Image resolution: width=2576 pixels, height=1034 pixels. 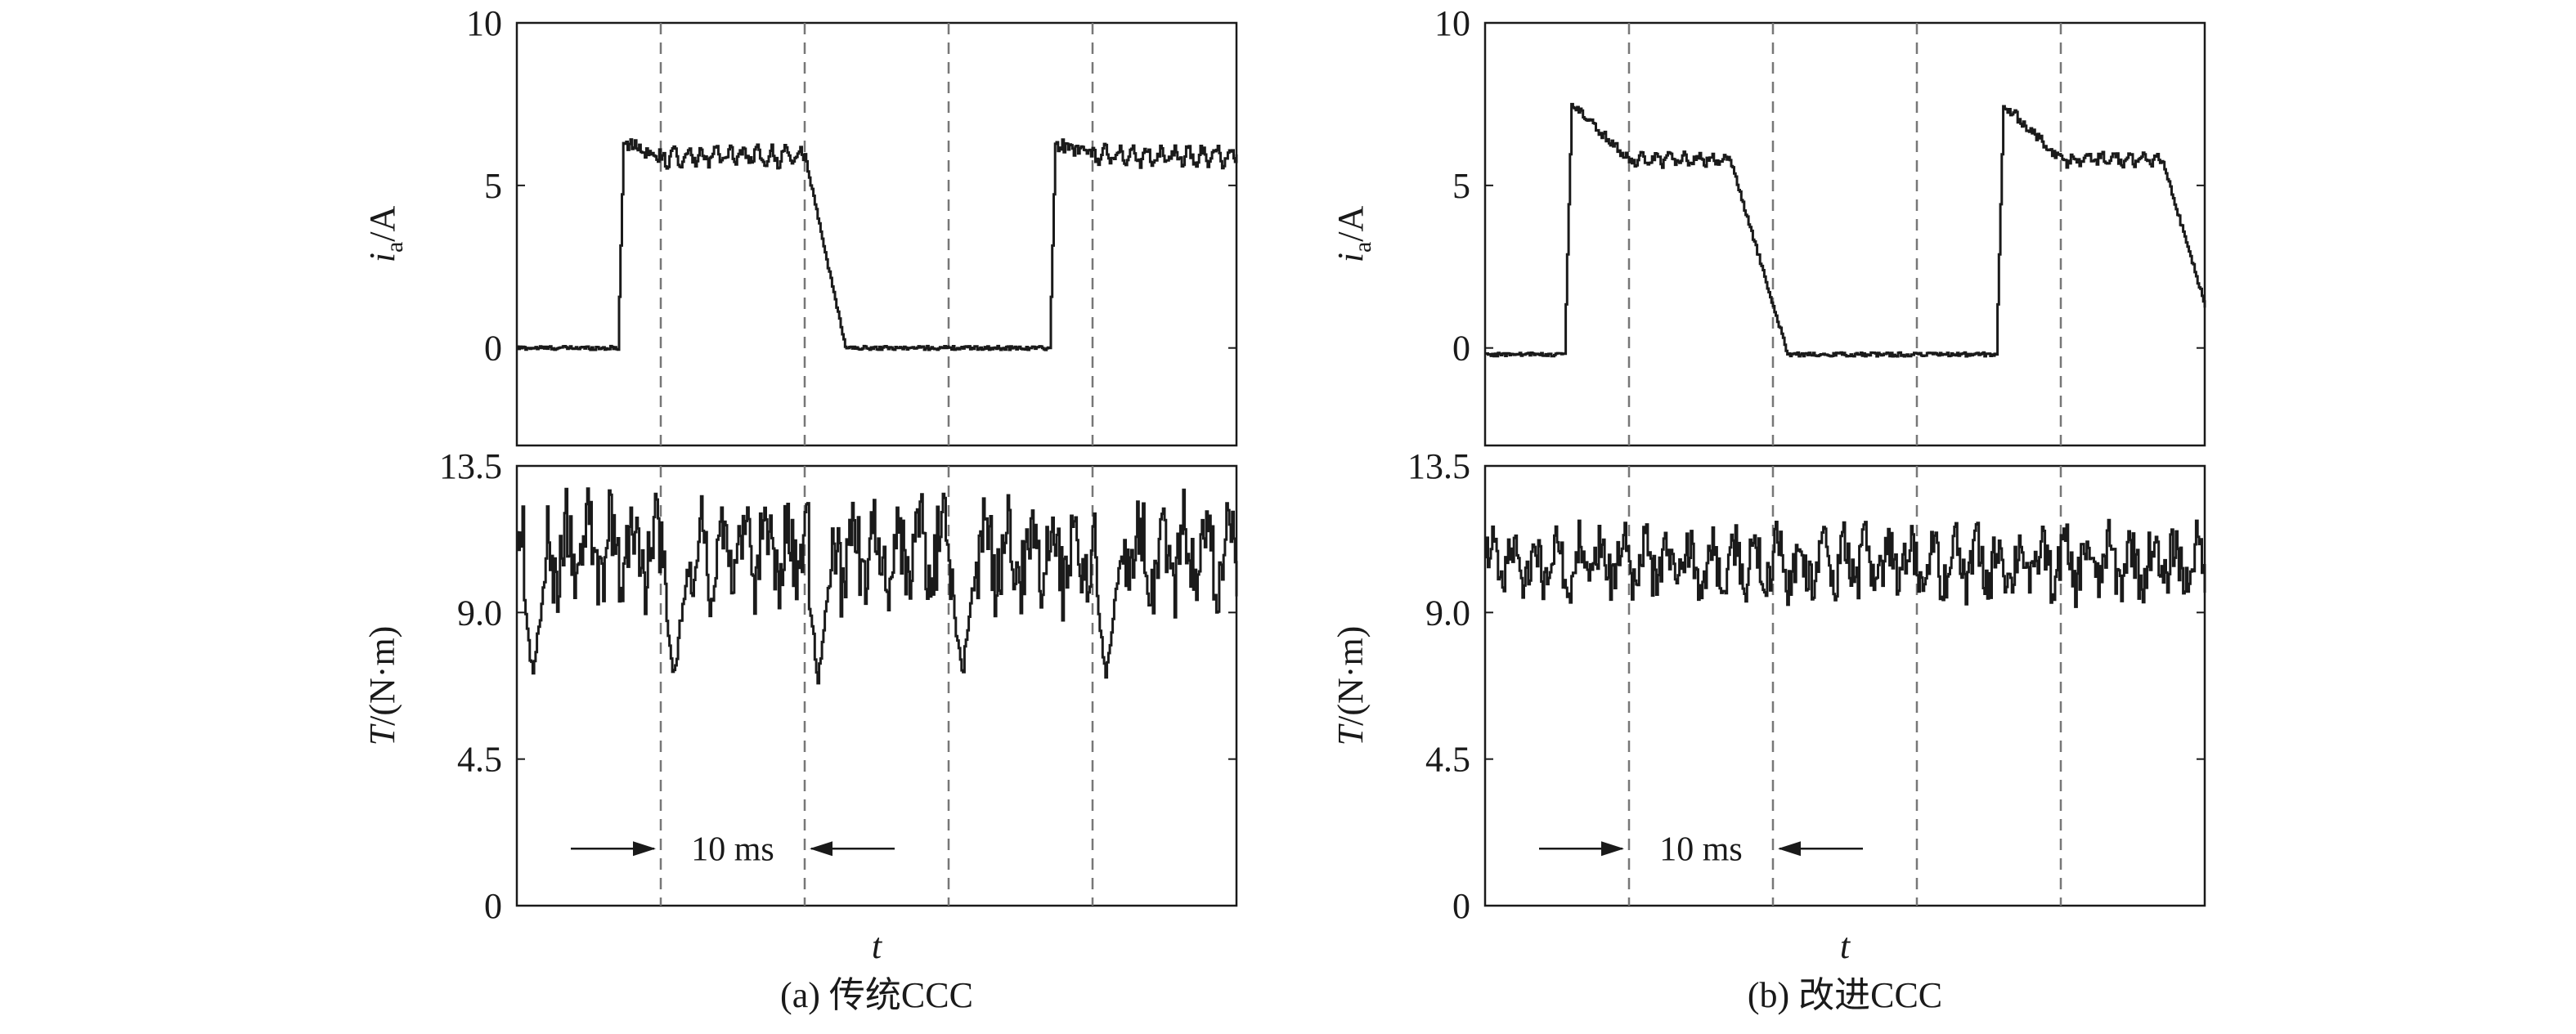 I want to click on panel-caption: (b) 改进CCC, so click(x=1845, y=995).